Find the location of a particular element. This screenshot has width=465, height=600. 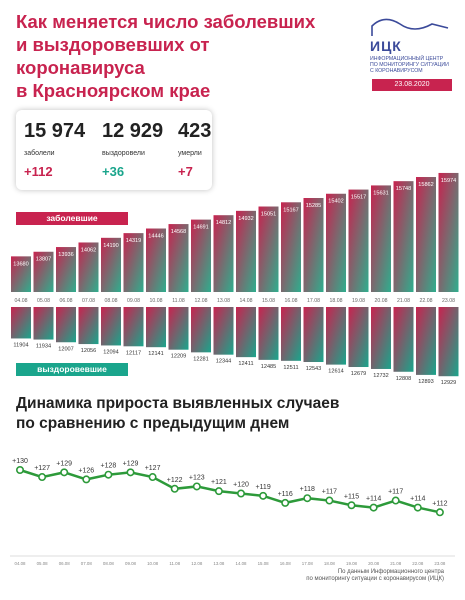

line-date-tick-label: 14.08 is located at coordinates (242, 563).